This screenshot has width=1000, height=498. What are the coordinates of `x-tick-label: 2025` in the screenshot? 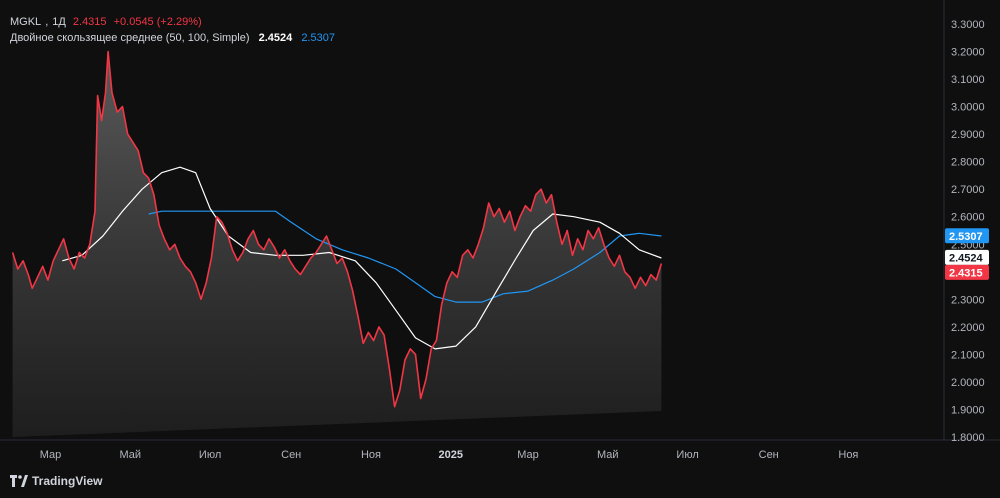 It's located at (451, 455).